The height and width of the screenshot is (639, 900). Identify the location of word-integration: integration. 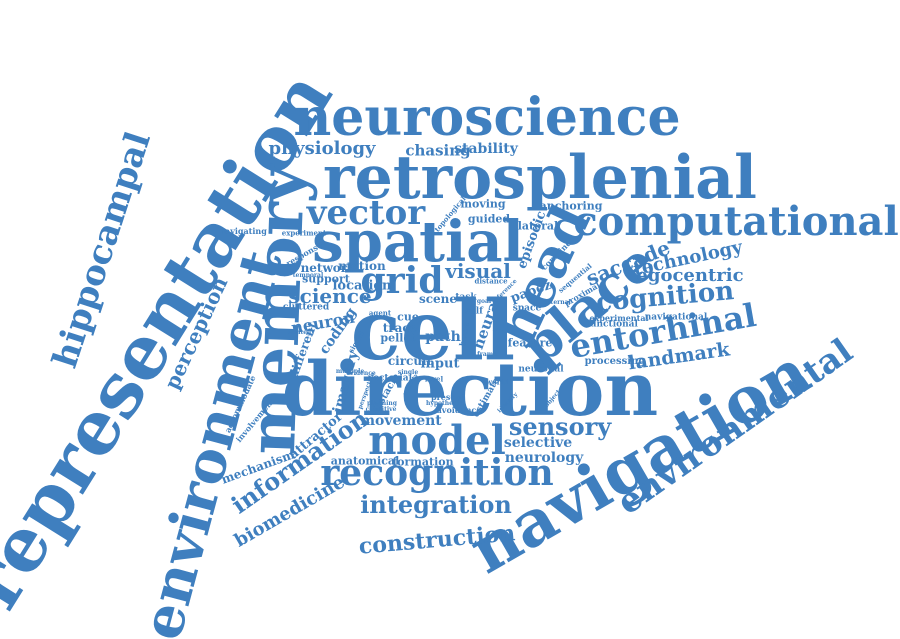
(436, 504).